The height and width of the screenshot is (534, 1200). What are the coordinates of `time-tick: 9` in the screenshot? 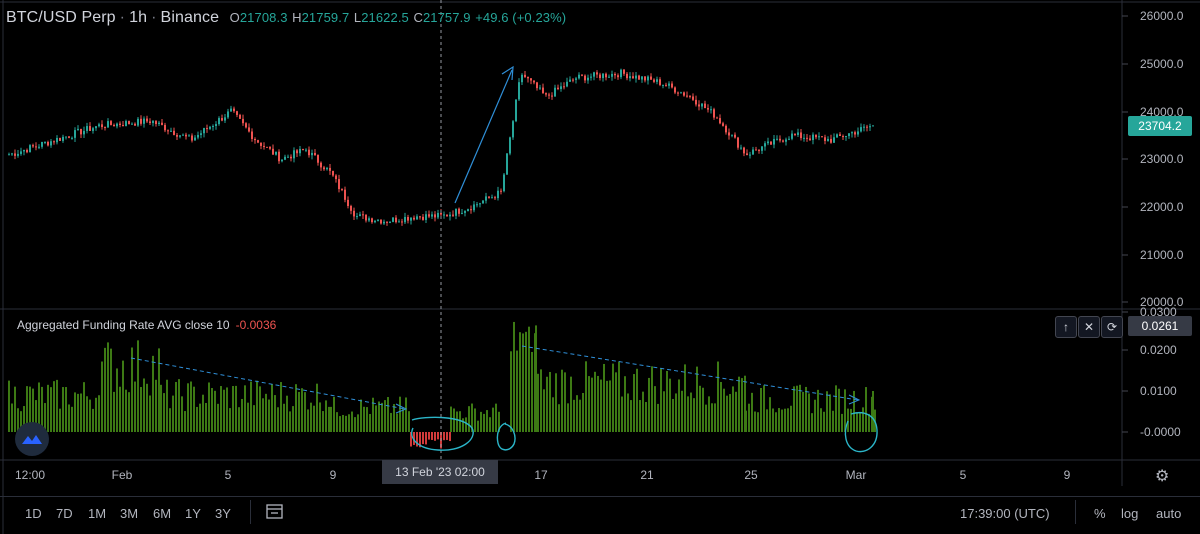 It's located at (333, 475).